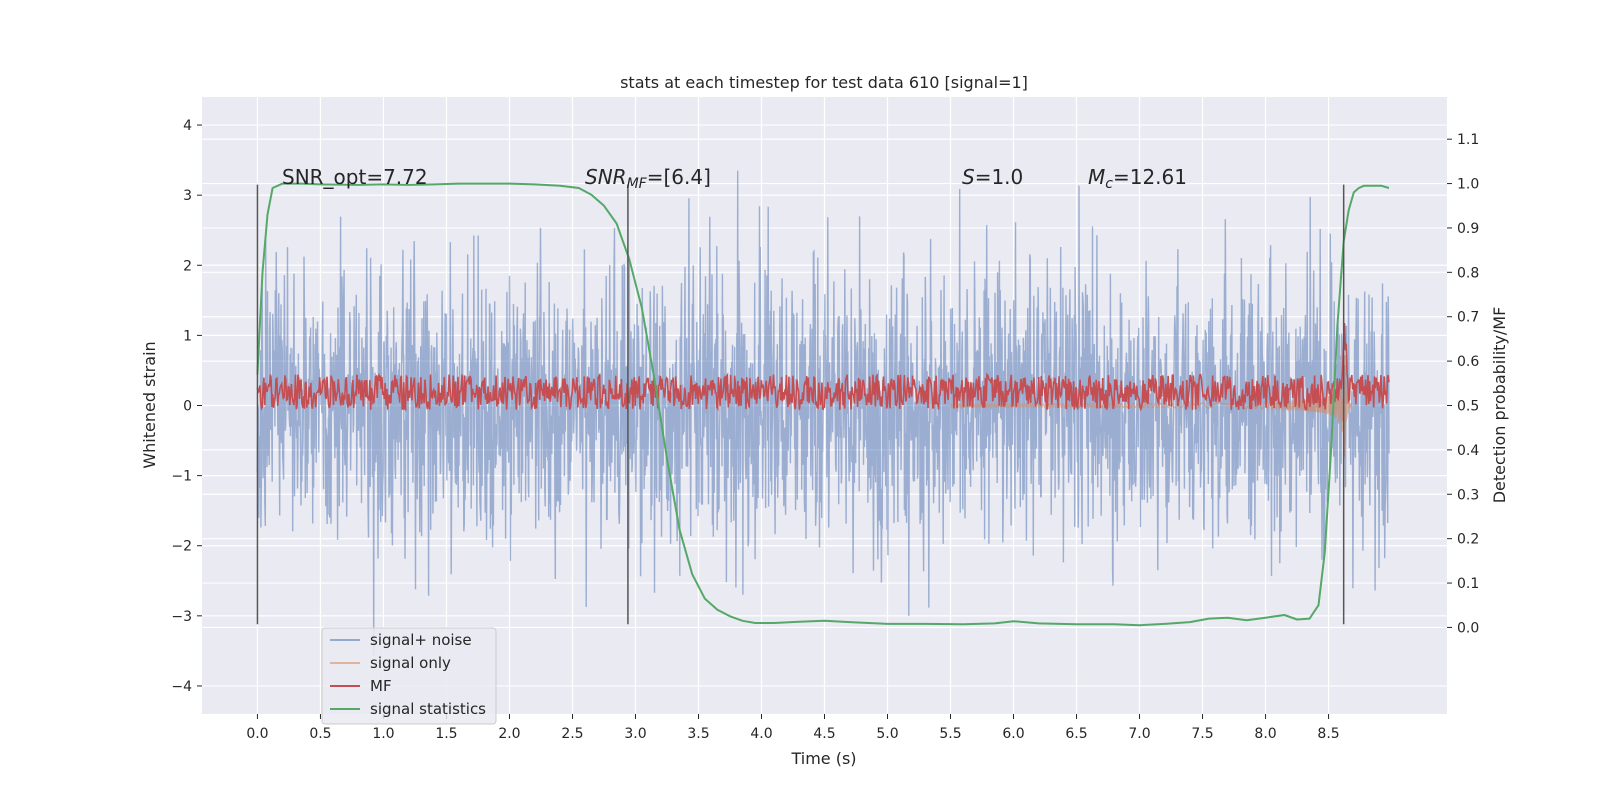 This screenshot has height=800, width=1600. Describe the element at coordinates (187, 407) in the screenshot. I see `y-tick-label: 0` at that location.